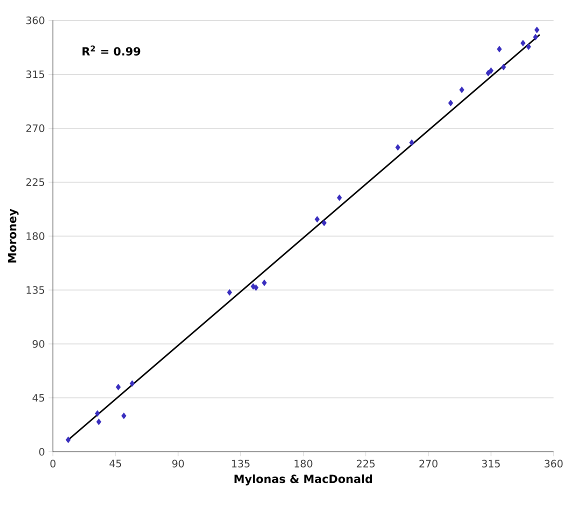 The width and height of the screenshot is (577, 511). What do you see at coordinates (35, 74) in the screenshot?
I see `y-tick-label: 315` at bounding box center [35, 74].